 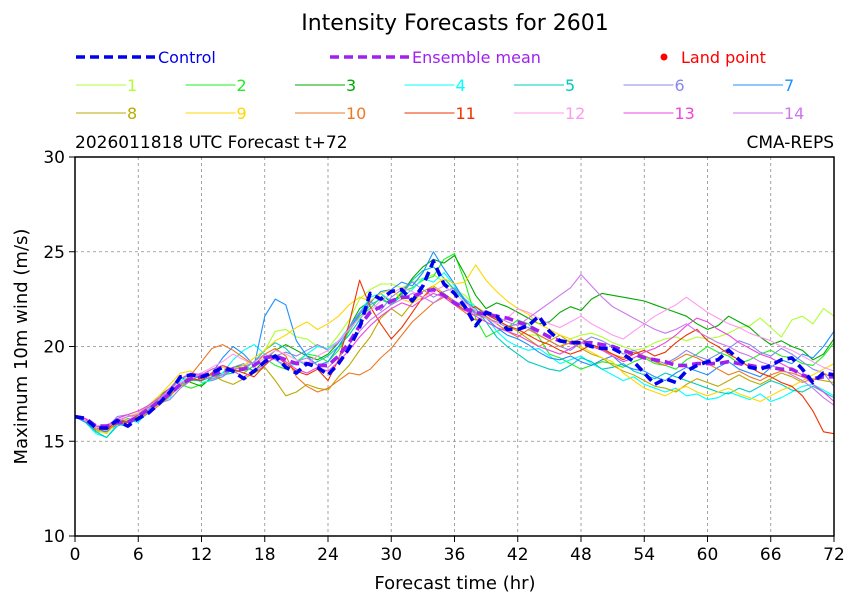 I want to click on legend-label-member-10: 10, so click(x=356, y=113).